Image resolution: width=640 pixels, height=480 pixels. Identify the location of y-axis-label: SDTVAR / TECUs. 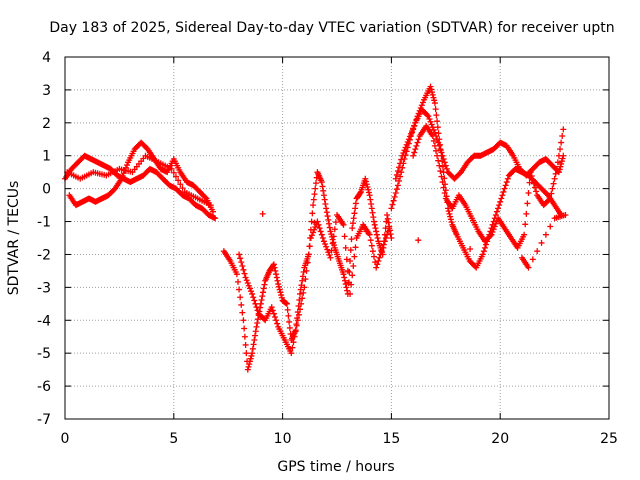
(14, 238).